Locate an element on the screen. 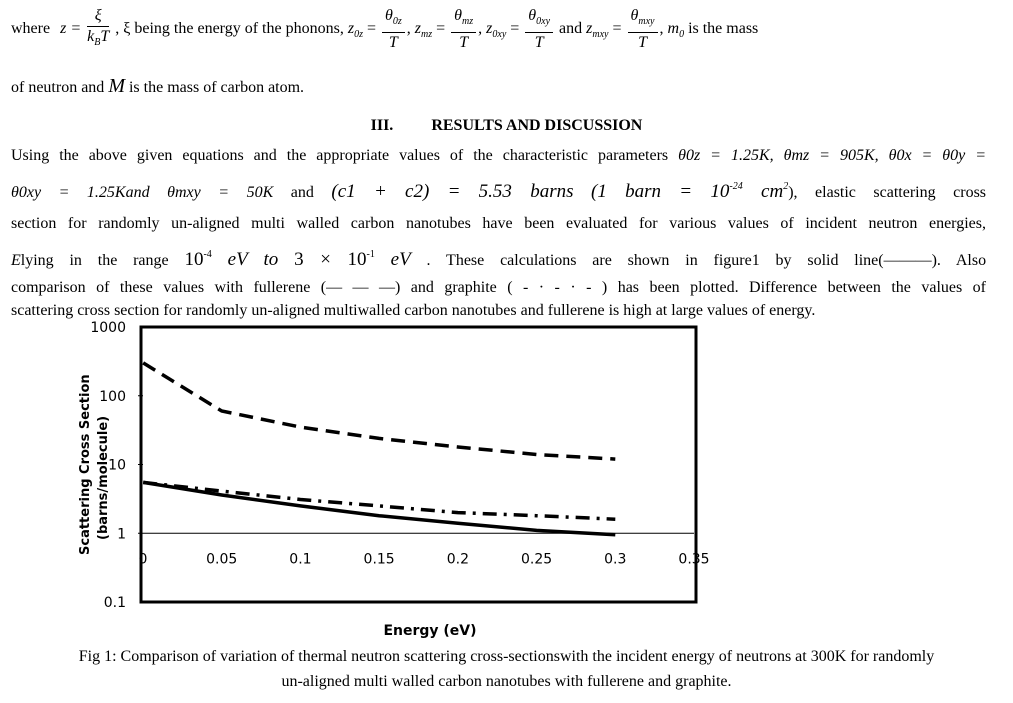  thetamz-fraction: θmz T is located at coordinates (464, 29).